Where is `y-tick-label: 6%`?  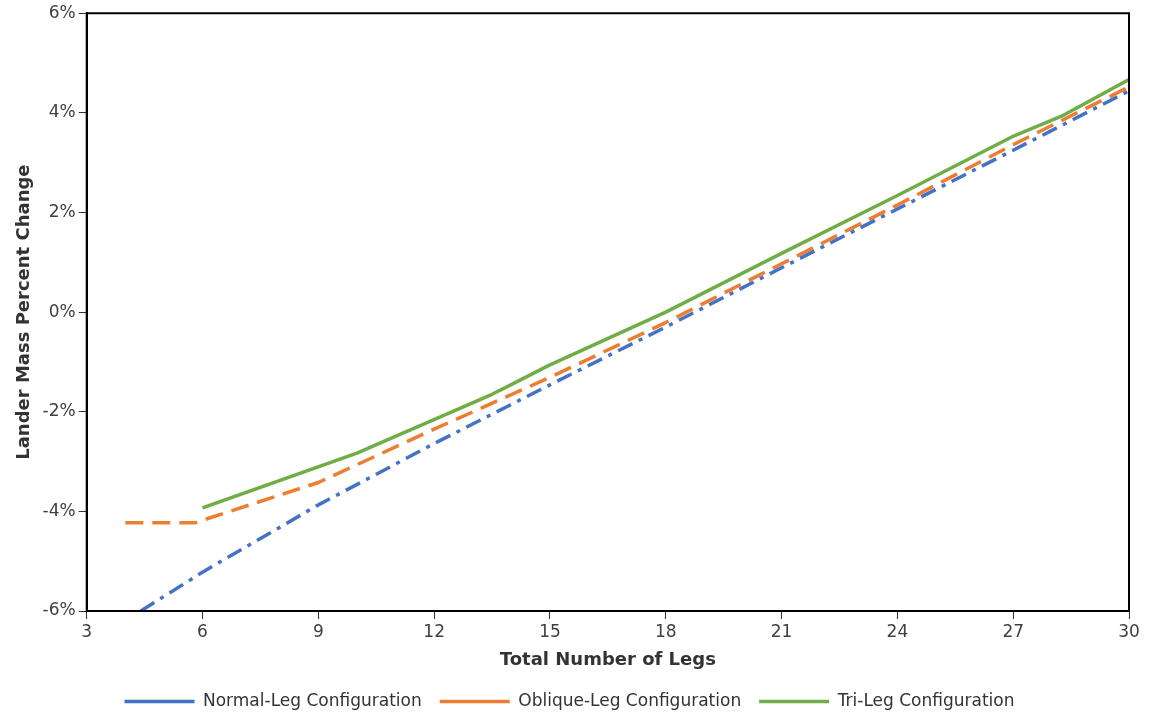 y-tick-label: 6% is located at coordinates (62, 11).